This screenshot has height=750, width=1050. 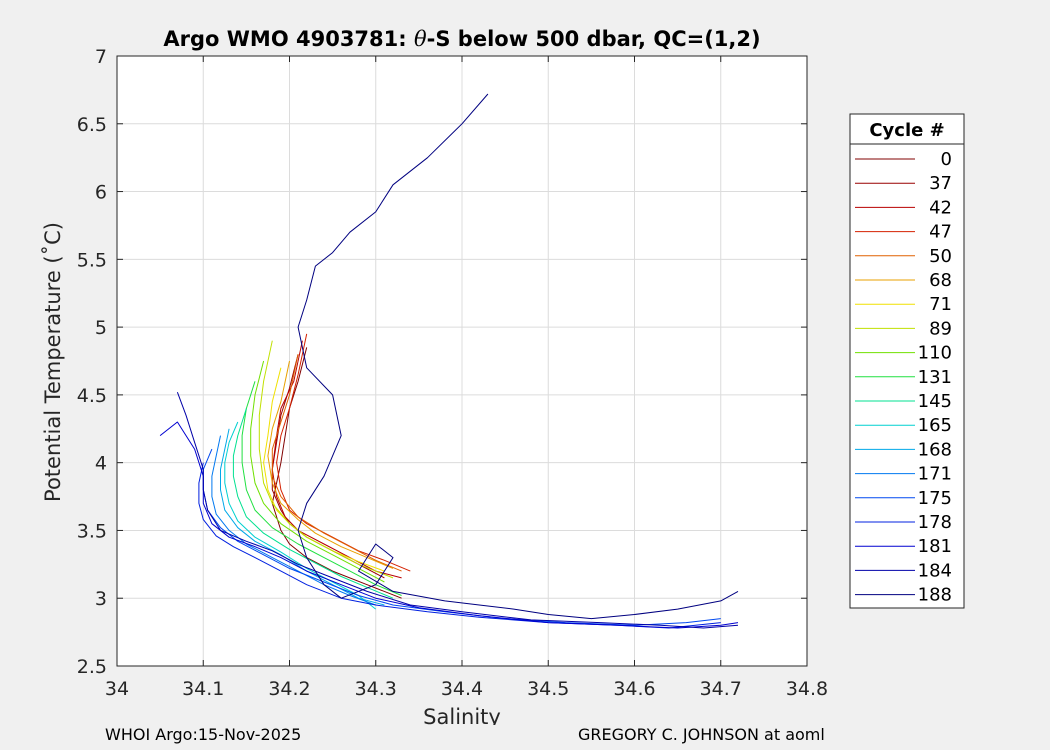 I want to click on y-tick-label: 3.5, so click(x=92, y=531).